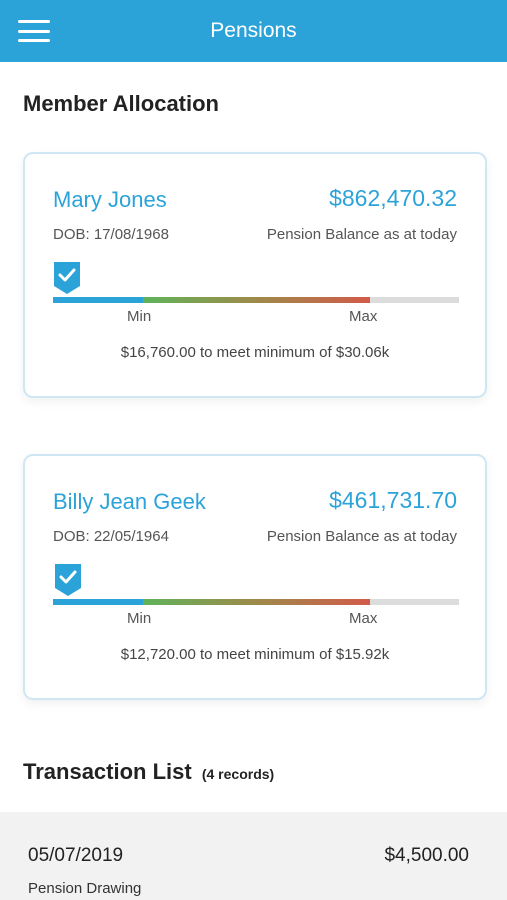 Image resolution: width=507 pixels, height=900 pixels. I want to click on transaction-list-heading: Transaction List, so click(107, 771).